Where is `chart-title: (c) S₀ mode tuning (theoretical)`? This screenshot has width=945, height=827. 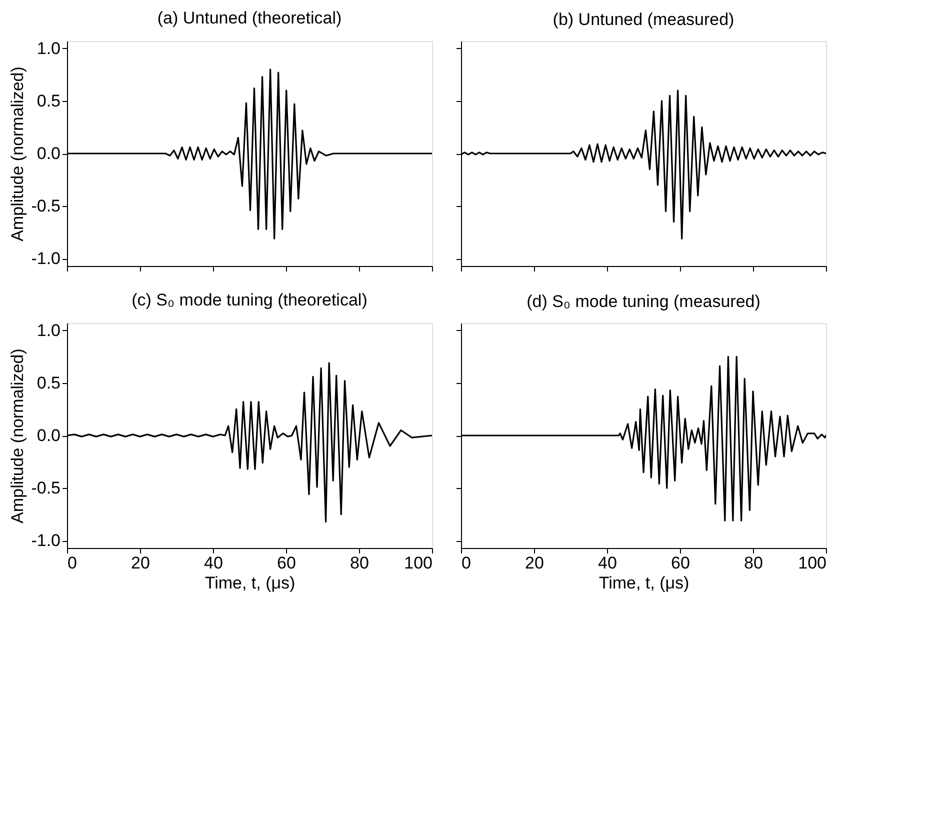
chart-title: (c) S₀ mode tuning (theoretical) is located at coordinates (250, 300).